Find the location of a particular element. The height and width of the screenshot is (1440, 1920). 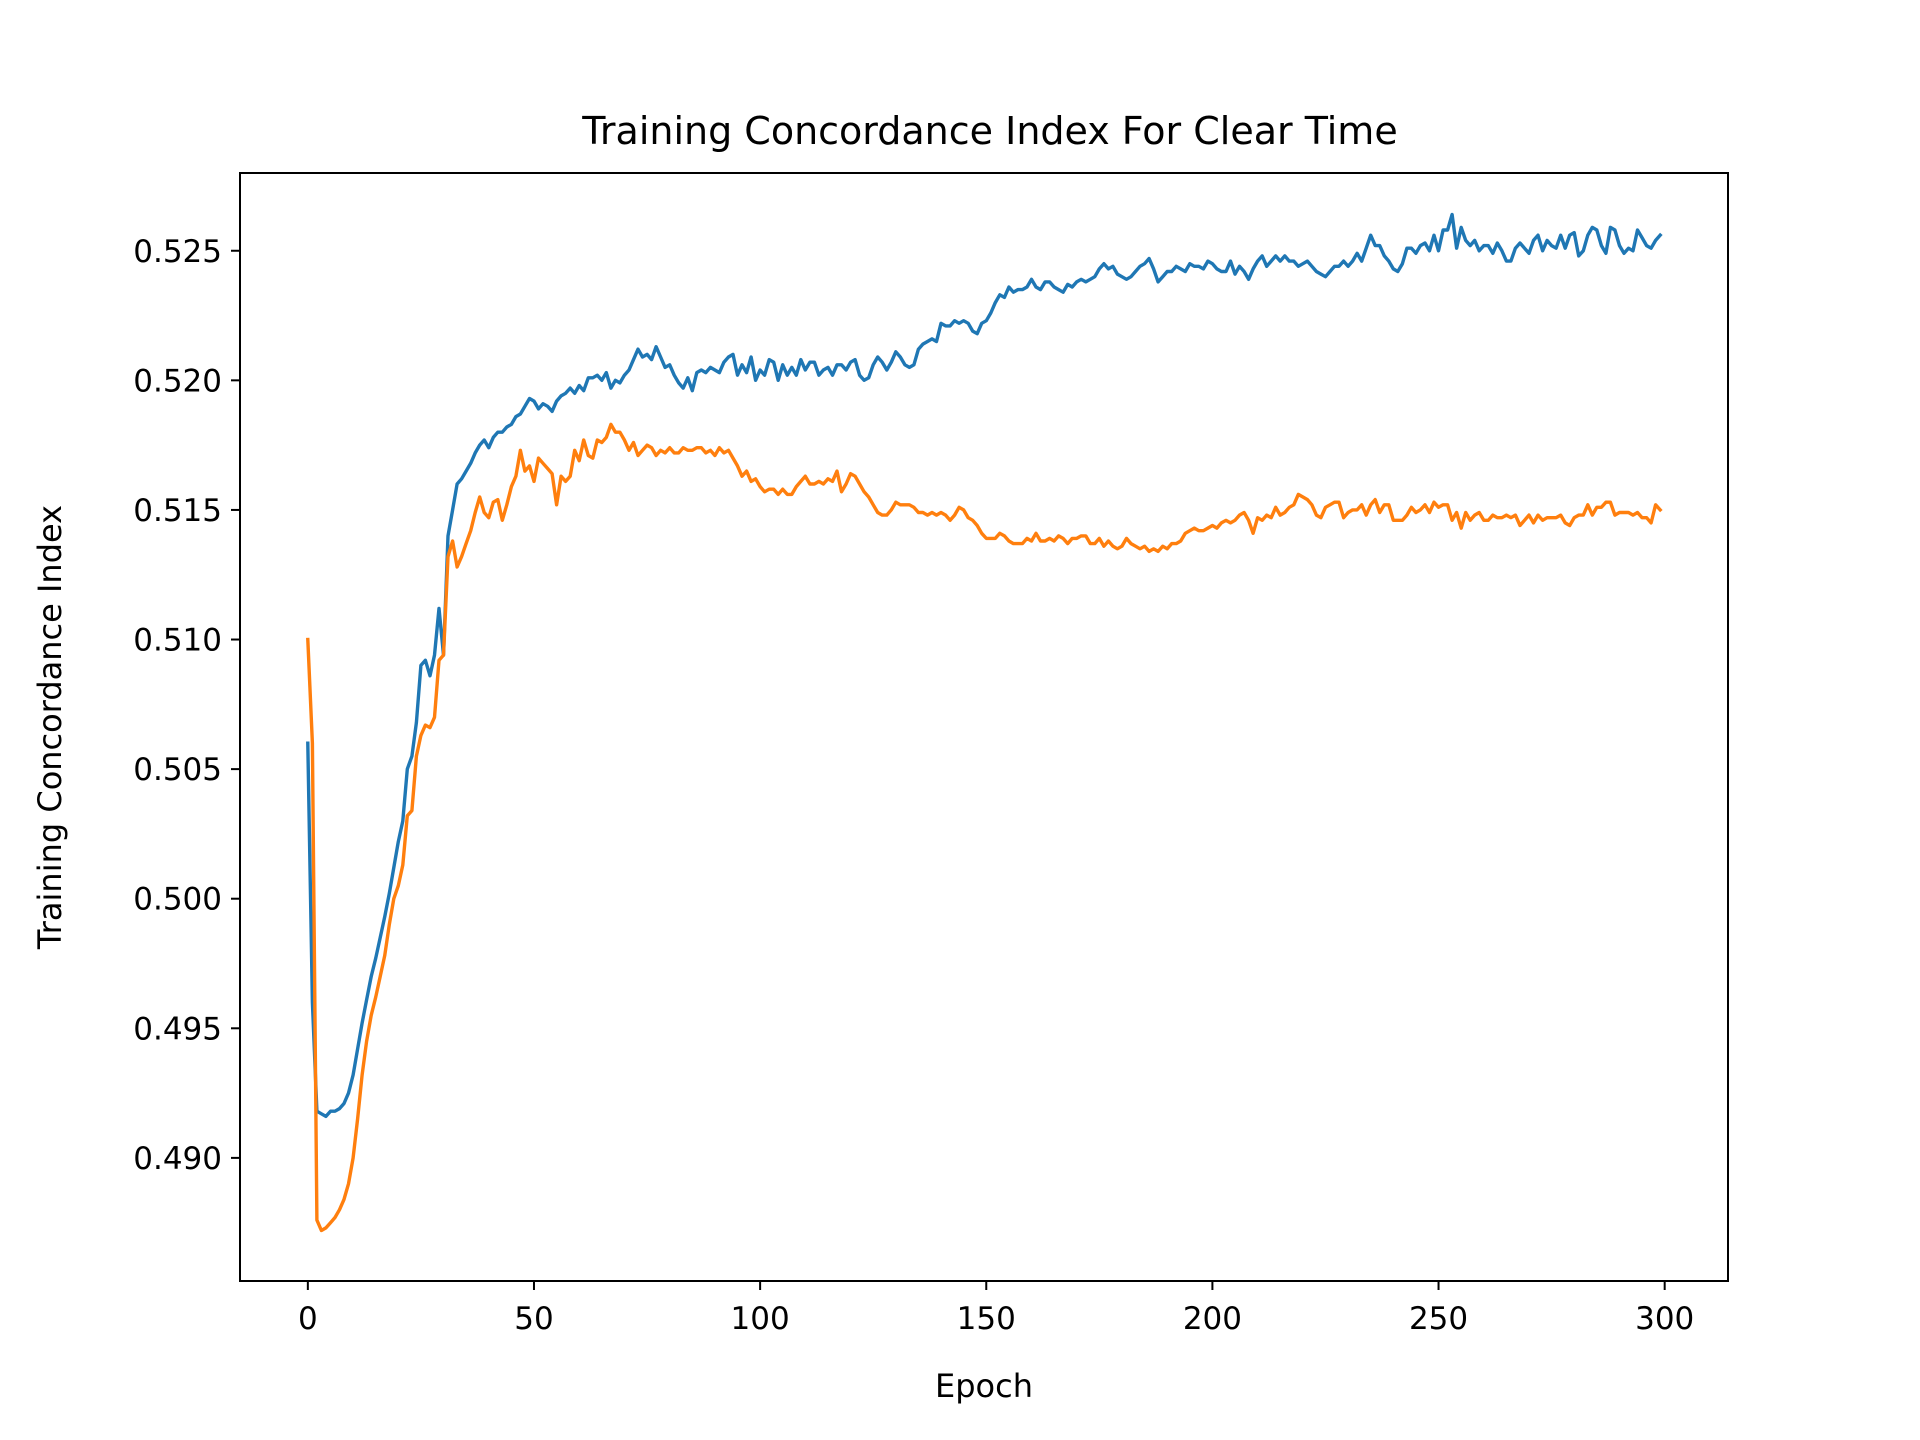

x-tick-label: 300 is located at coordinates (1664, 1319).